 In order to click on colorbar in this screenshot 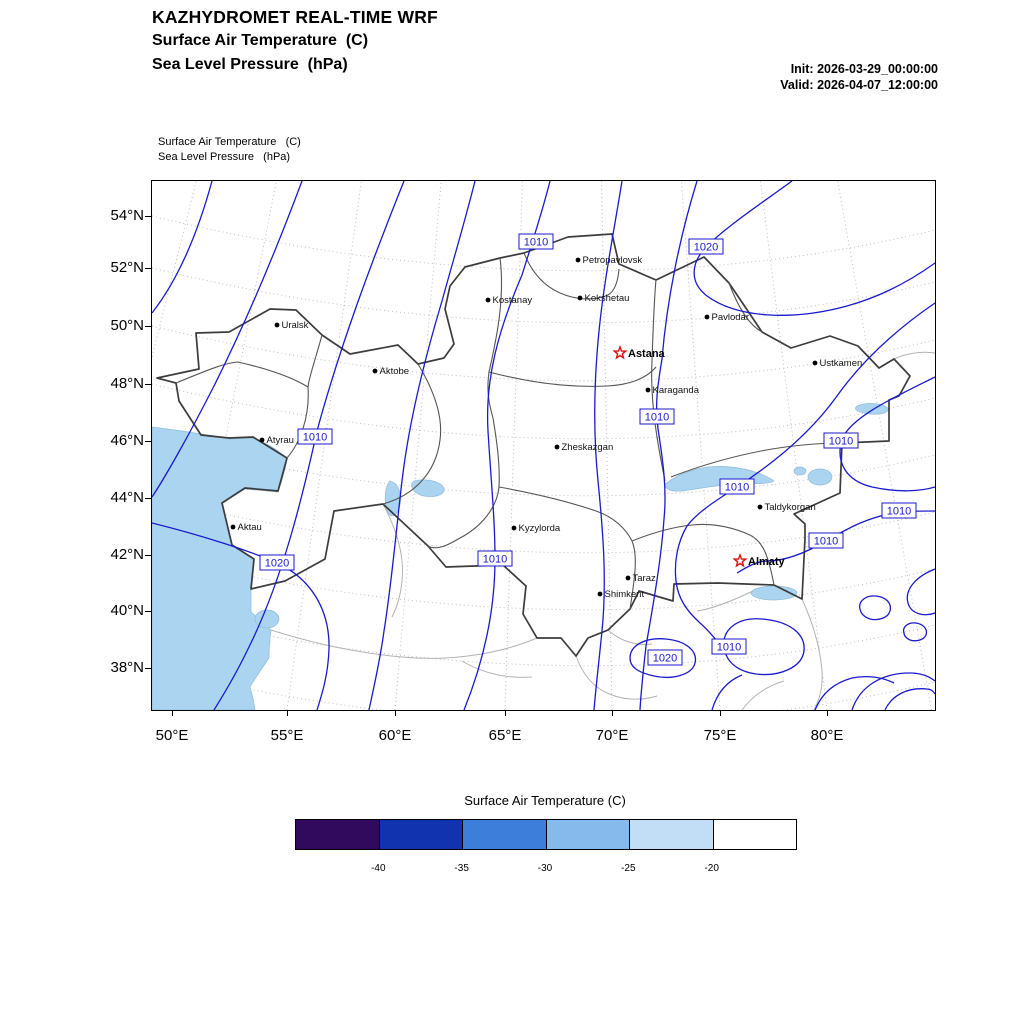, I will do `click(546, 834)`.